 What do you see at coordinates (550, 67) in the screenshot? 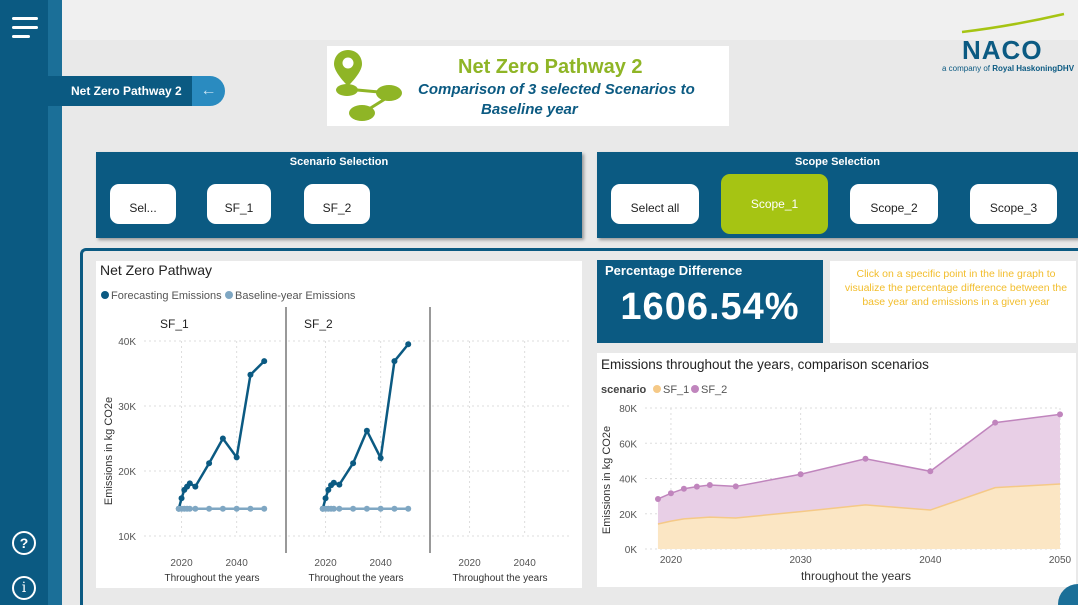
I see `page-title: Net Zero Pathway 2` at bounding box center [550, 67].